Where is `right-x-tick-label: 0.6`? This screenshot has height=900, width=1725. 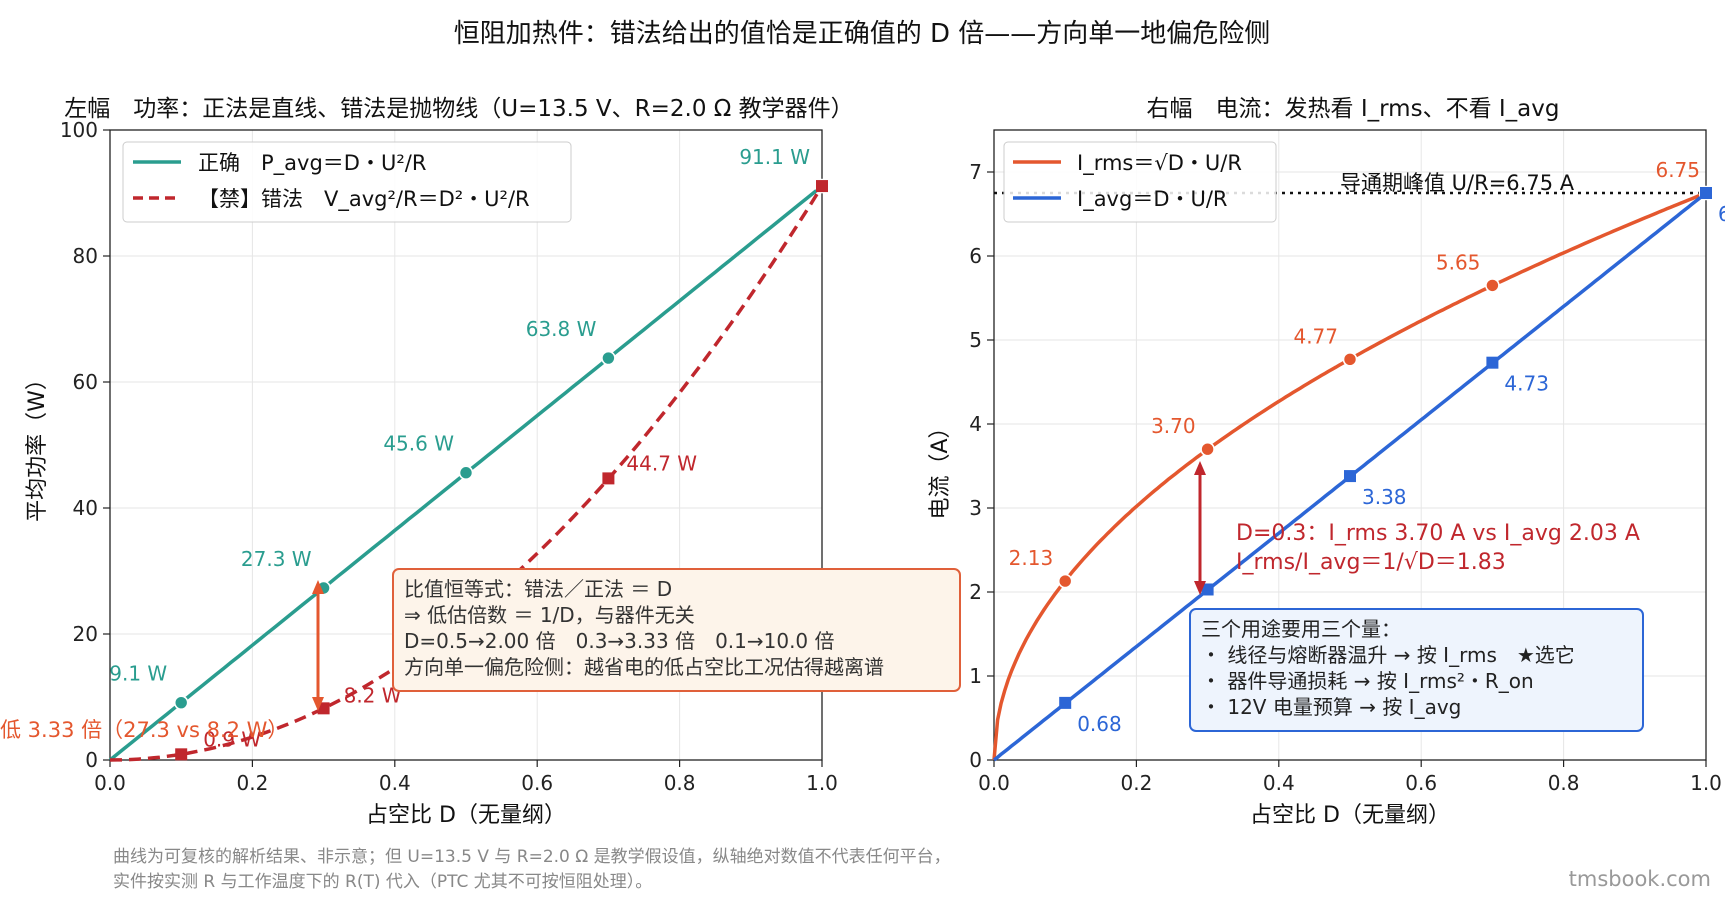 right-x-tick-label: 0.6 is located at coordinates (1421, 783).